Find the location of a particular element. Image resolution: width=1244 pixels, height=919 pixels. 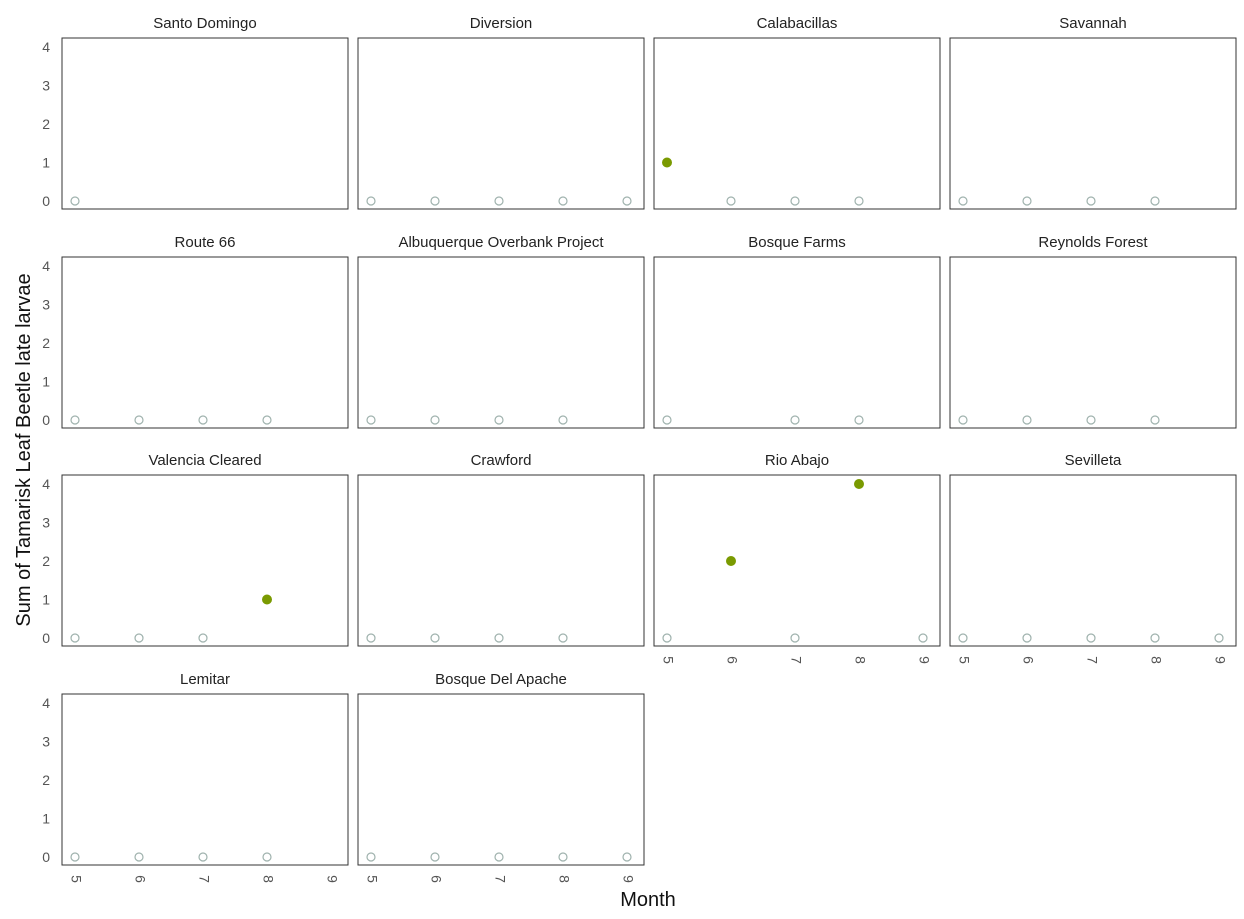

x-axis-title: Month is located at coordinates (648, 900).